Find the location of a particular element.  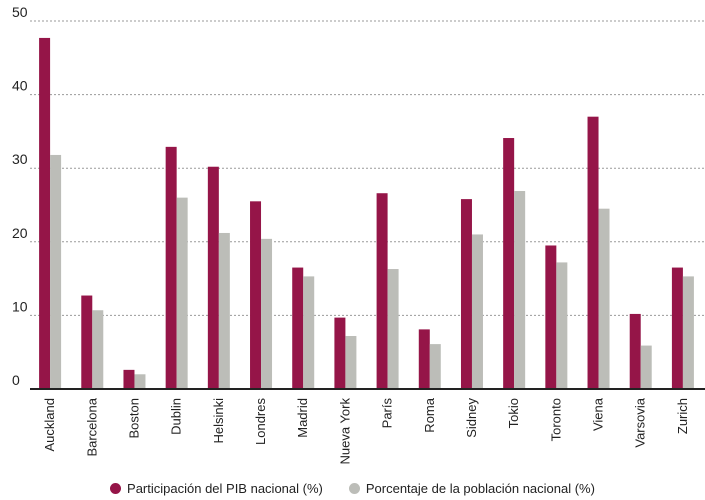

x-tick-label: Nueva York is located at coordinates (344, 431).